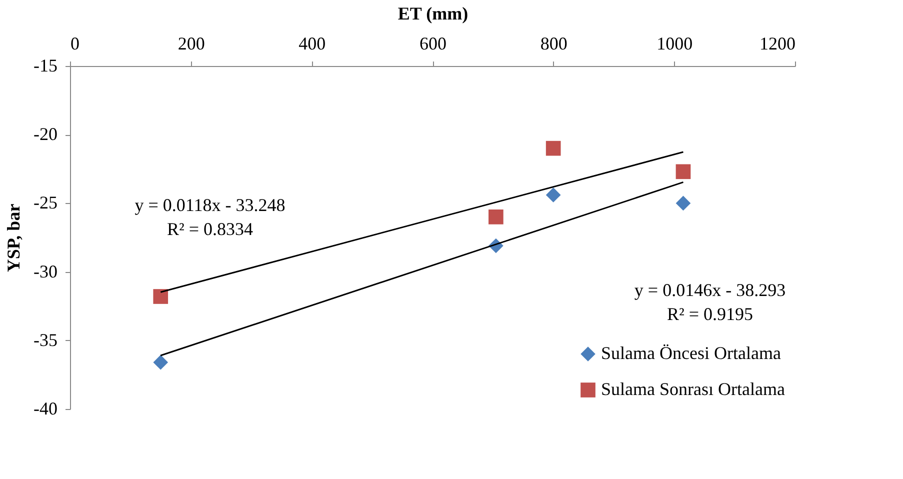  I want to click on x-tick-label: 600, so click(433, 44).